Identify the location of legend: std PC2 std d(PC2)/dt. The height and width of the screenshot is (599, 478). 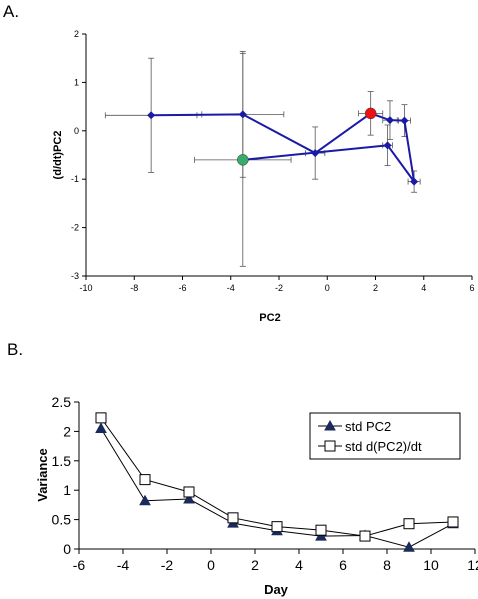
(385, 436).